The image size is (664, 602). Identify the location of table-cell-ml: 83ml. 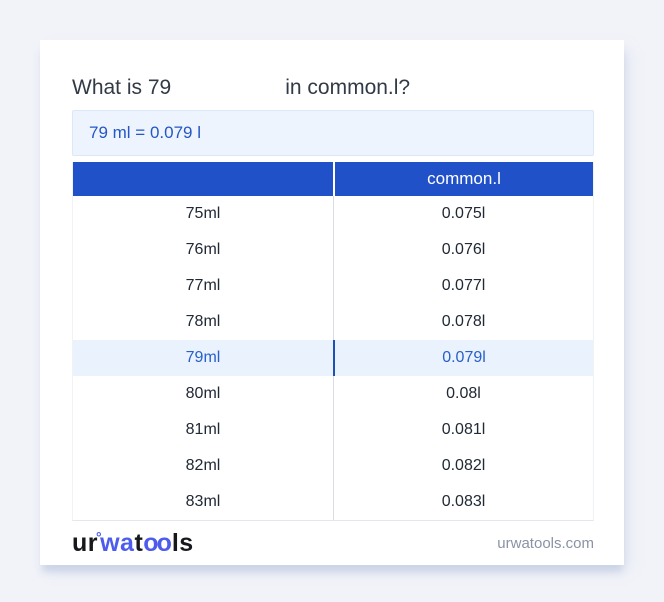
(203, 501).